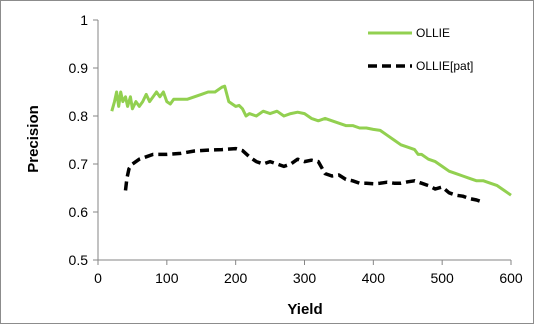 The width and height of the screenshot is (534, 324). What do you see at coordinates (79, 68) in the screenshot?
I see `y-tick-label: 0.9` at bounding box center [79, 68].